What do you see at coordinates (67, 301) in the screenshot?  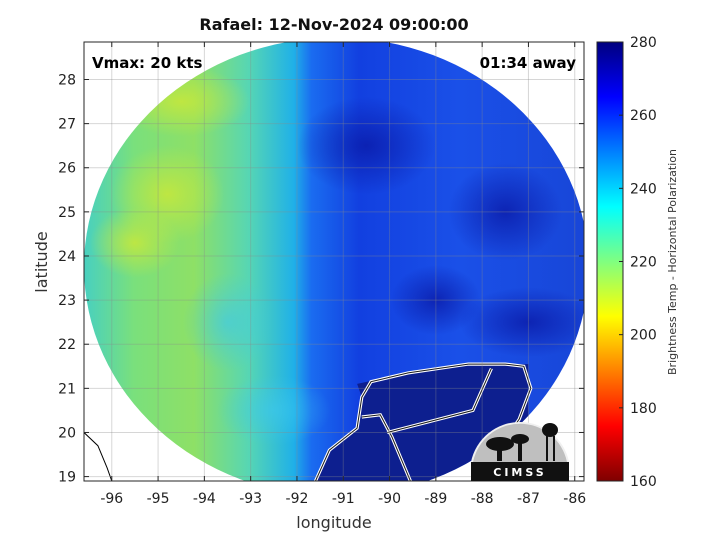 I see `y-tick-label: 23` at bounding box center [67, 301].